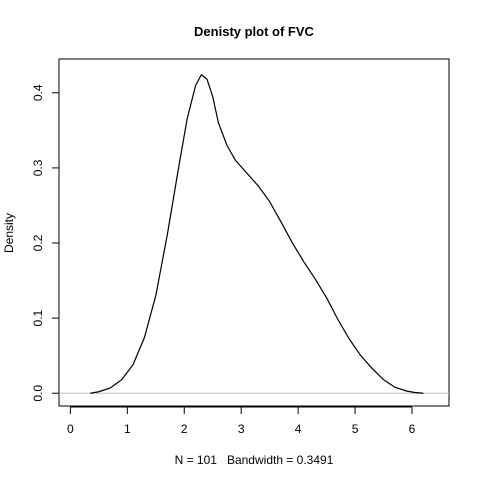 Image resolution: width=480 pixels, height=480 pixels. Describe the element at coordinates (38, 317) in the screenshot. I see `y-tick-label: 0.1` at that location.